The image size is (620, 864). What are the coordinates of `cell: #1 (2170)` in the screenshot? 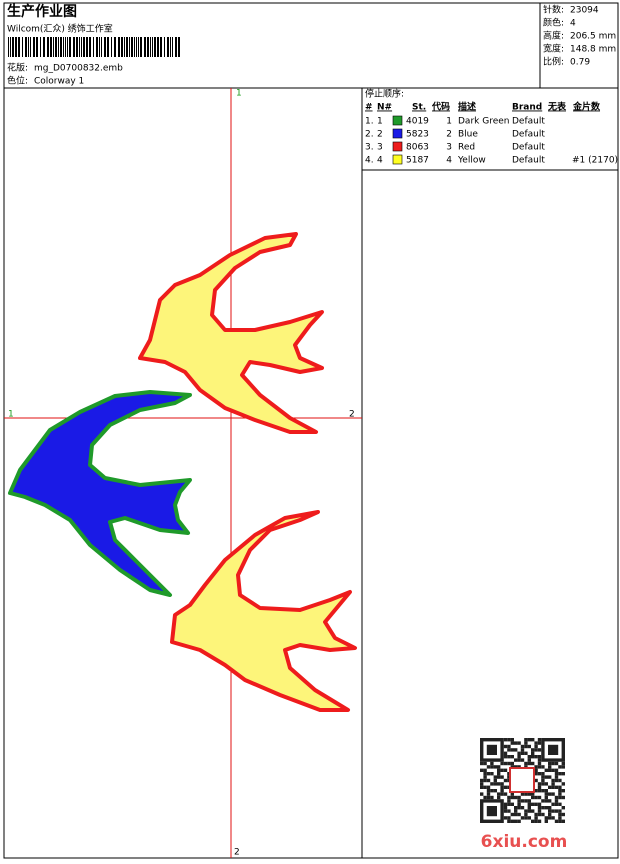 It's located at (595, 161).